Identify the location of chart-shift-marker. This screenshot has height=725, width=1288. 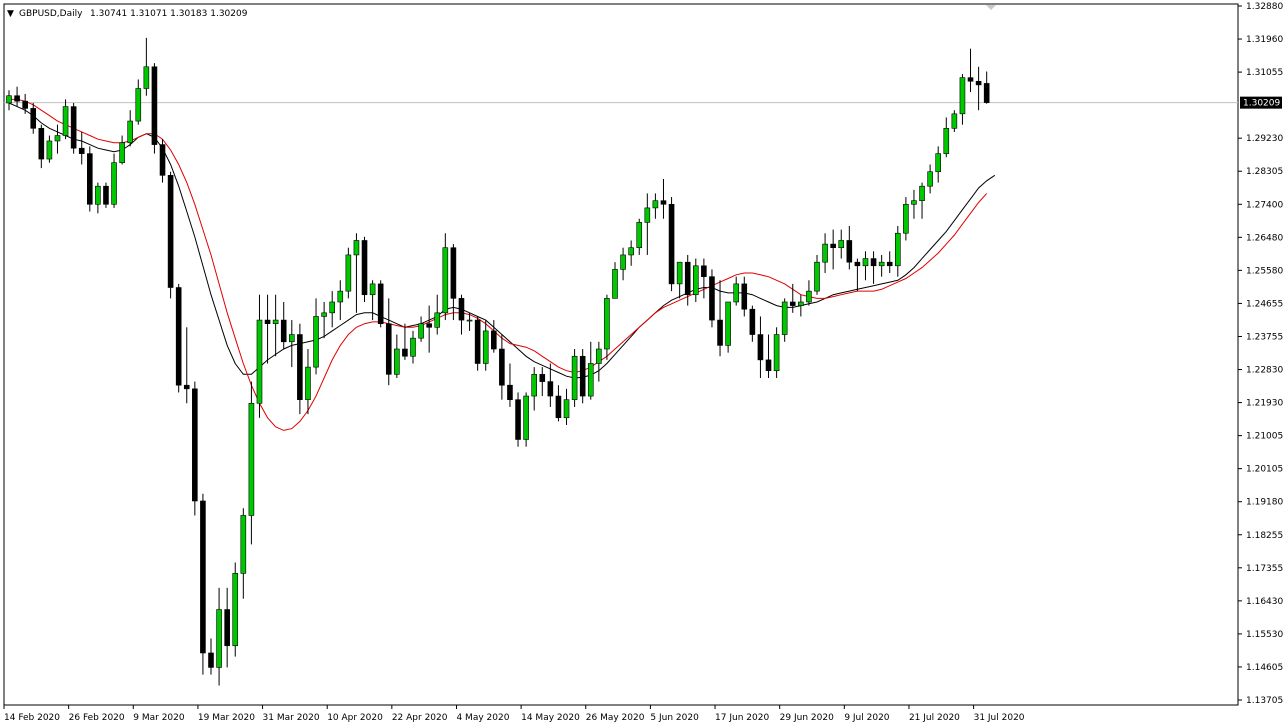
(991, 7).